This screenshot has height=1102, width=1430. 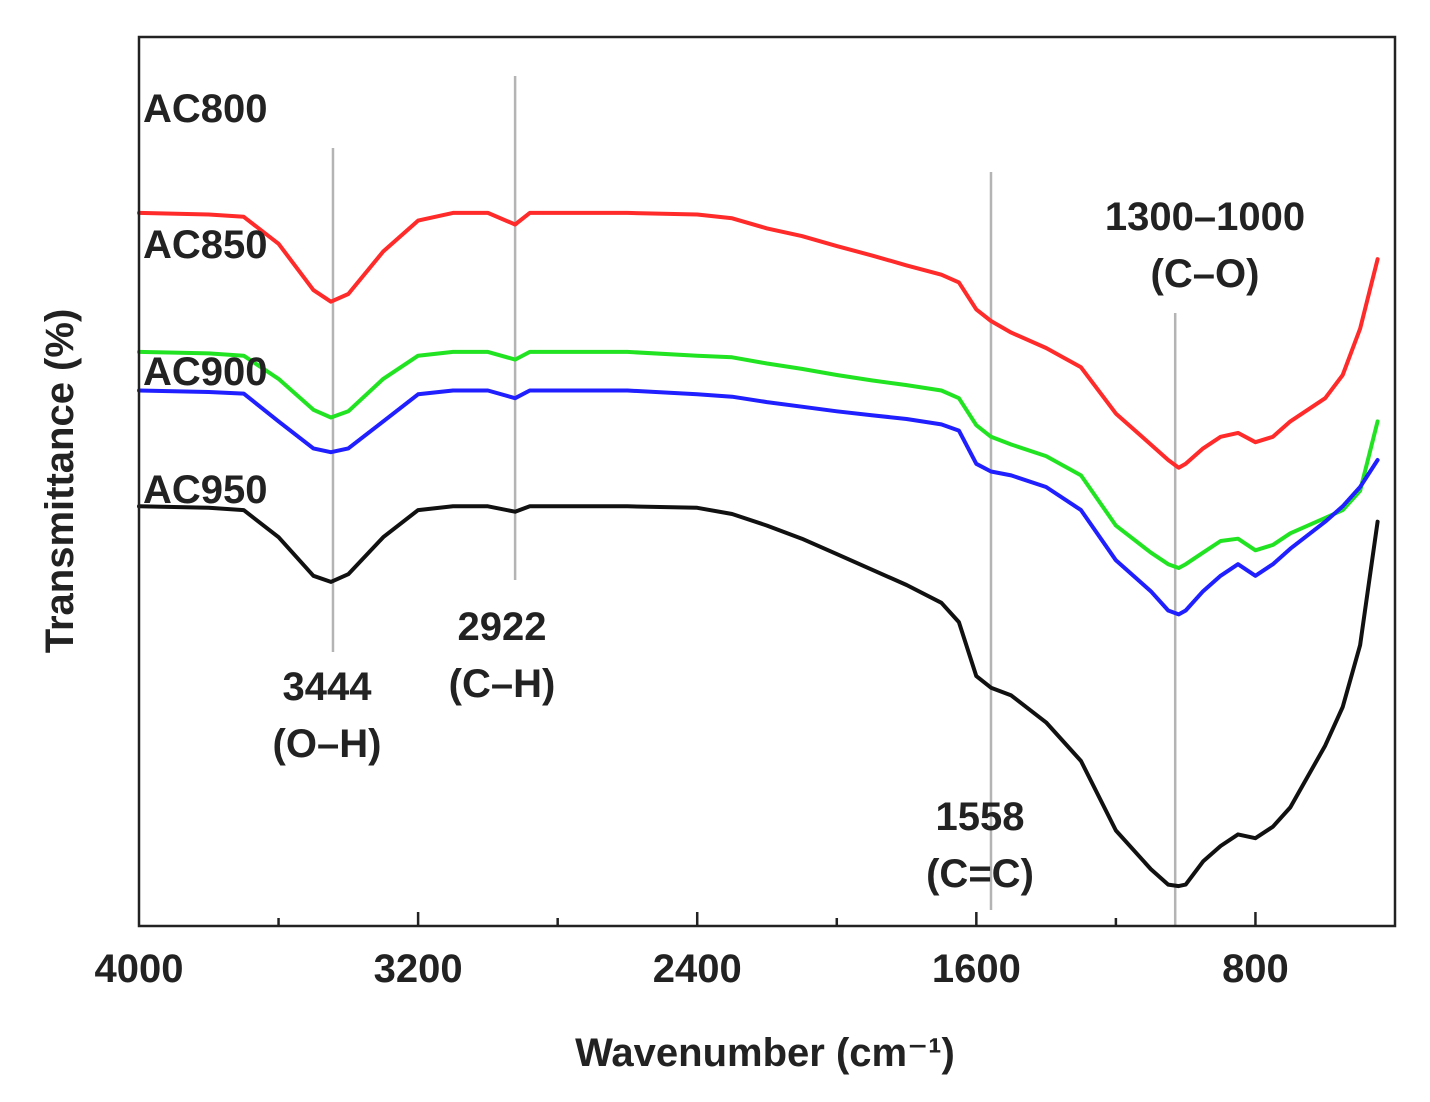 I want to click on series-label-ac850: AC850, so click(x=205, y=245).